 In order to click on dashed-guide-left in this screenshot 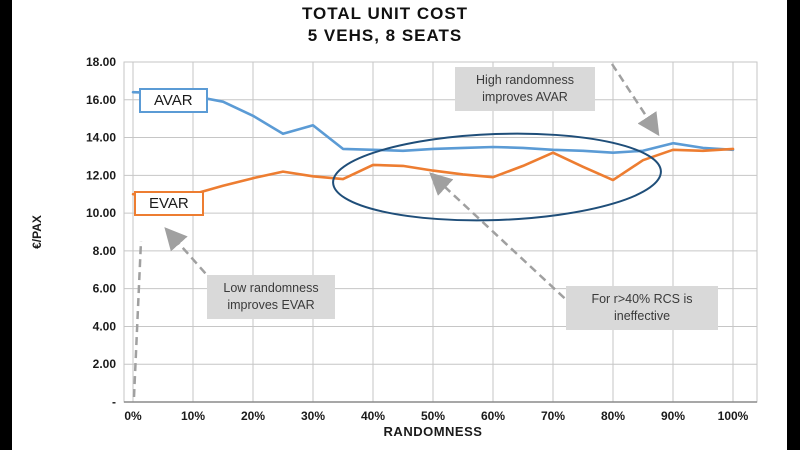, I will do `click(137, 319)`.